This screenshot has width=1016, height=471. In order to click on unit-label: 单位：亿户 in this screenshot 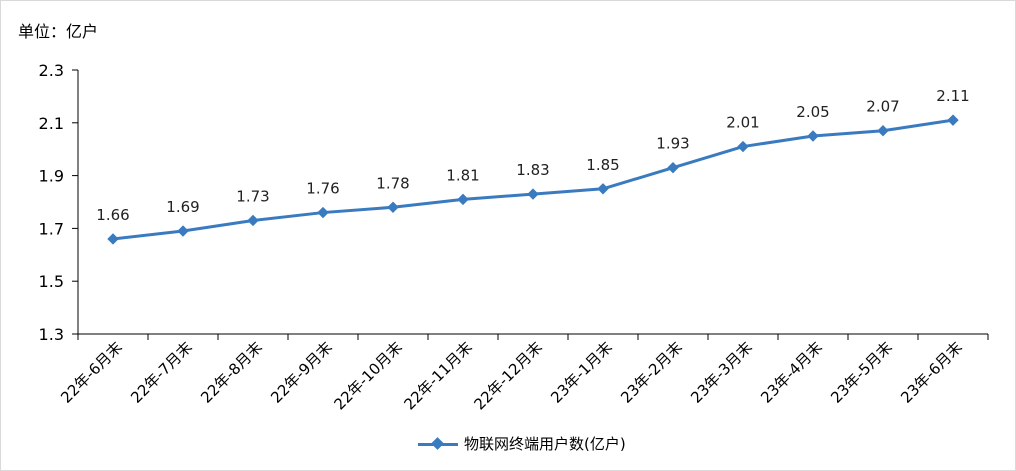, I will do `click(58, 31)`.